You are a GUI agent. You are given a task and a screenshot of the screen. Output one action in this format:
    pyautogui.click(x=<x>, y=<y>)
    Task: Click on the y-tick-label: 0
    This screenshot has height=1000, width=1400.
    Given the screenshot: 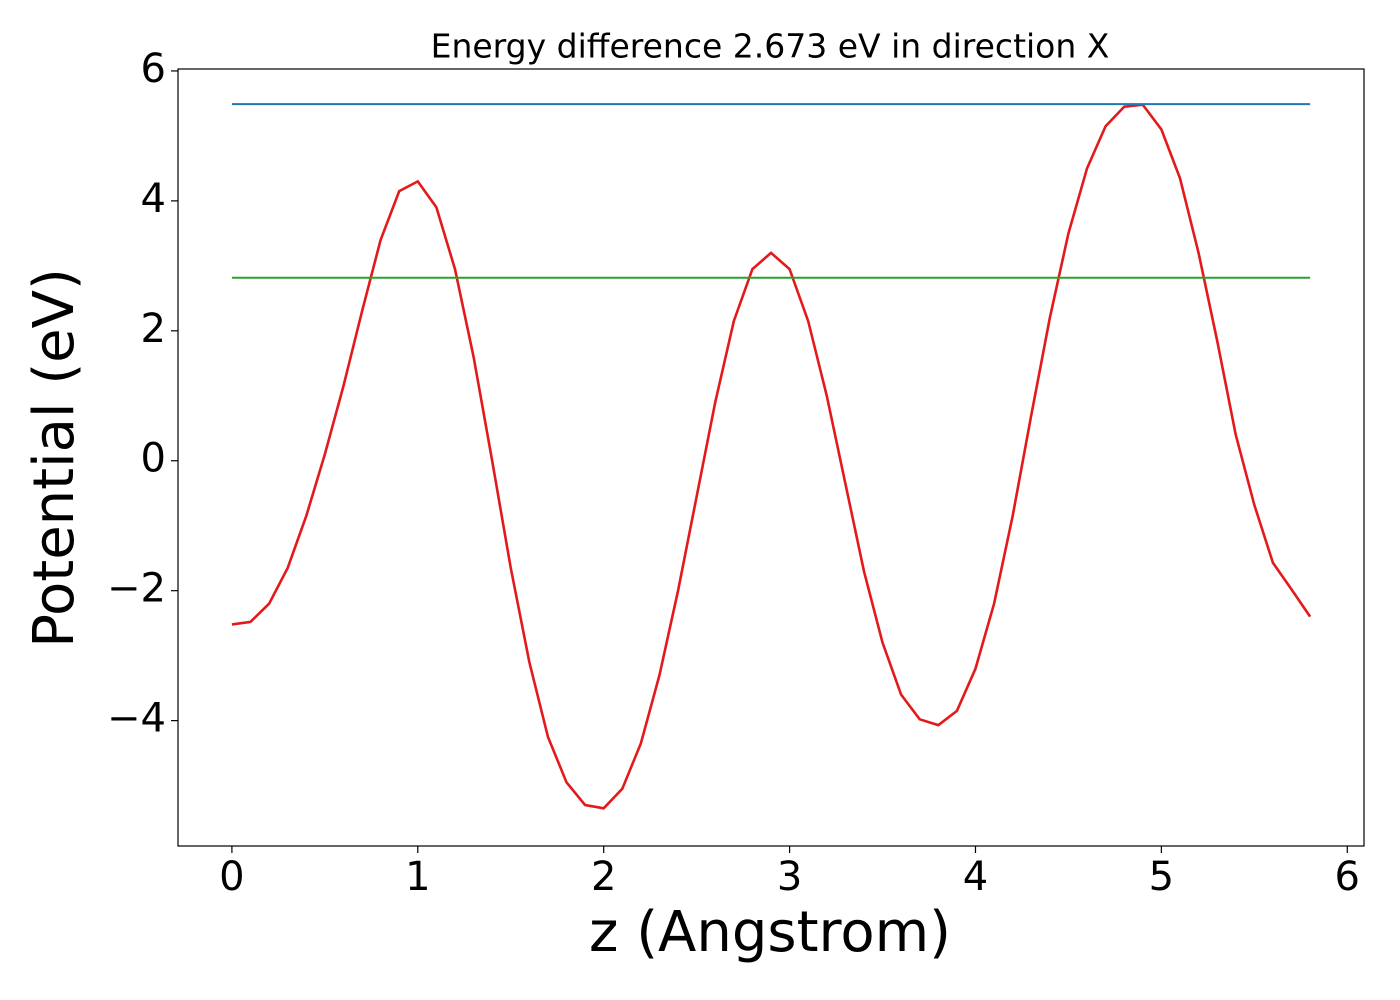 What is the action you would take?
    pyautogui.click(x=153, y=459)
    